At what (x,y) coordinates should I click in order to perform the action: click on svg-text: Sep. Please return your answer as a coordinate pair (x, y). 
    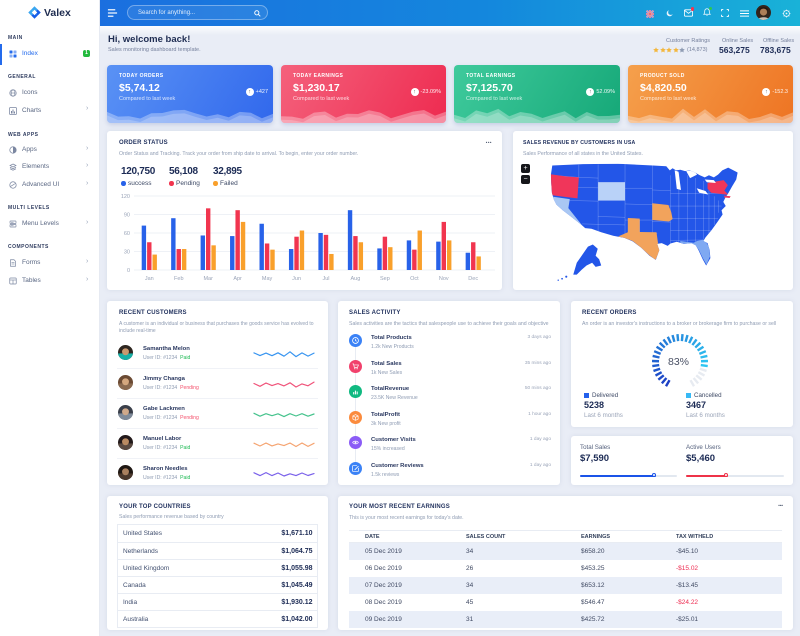
    Looking at the image, I should click on (385, 279).